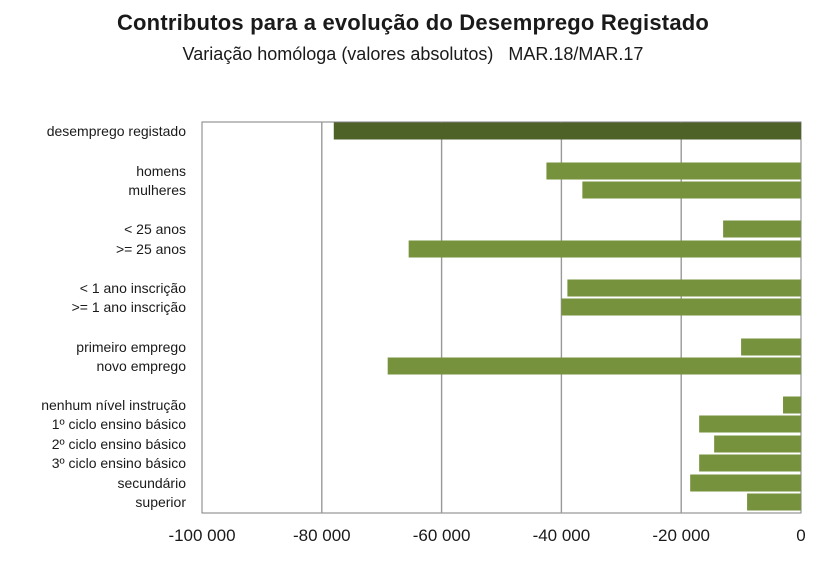 The image size is (826, 561). Describe the element at coordinates (681, 535) in the screenshot. I see `x-tick-label: -20 000` at that location.